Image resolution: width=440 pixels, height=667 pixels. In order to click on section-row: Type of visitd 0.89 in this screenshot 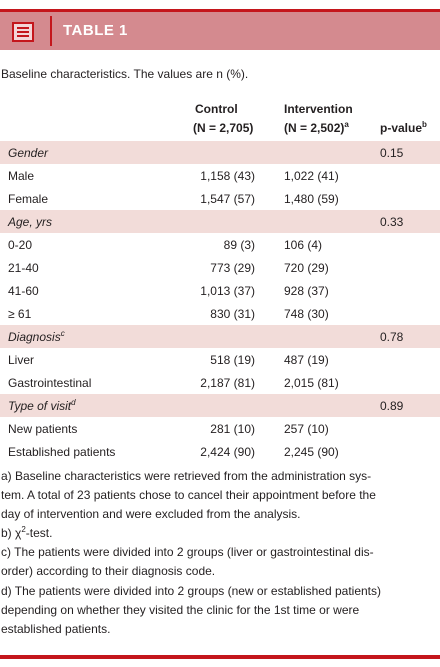, I will do `click(220, 405)`.